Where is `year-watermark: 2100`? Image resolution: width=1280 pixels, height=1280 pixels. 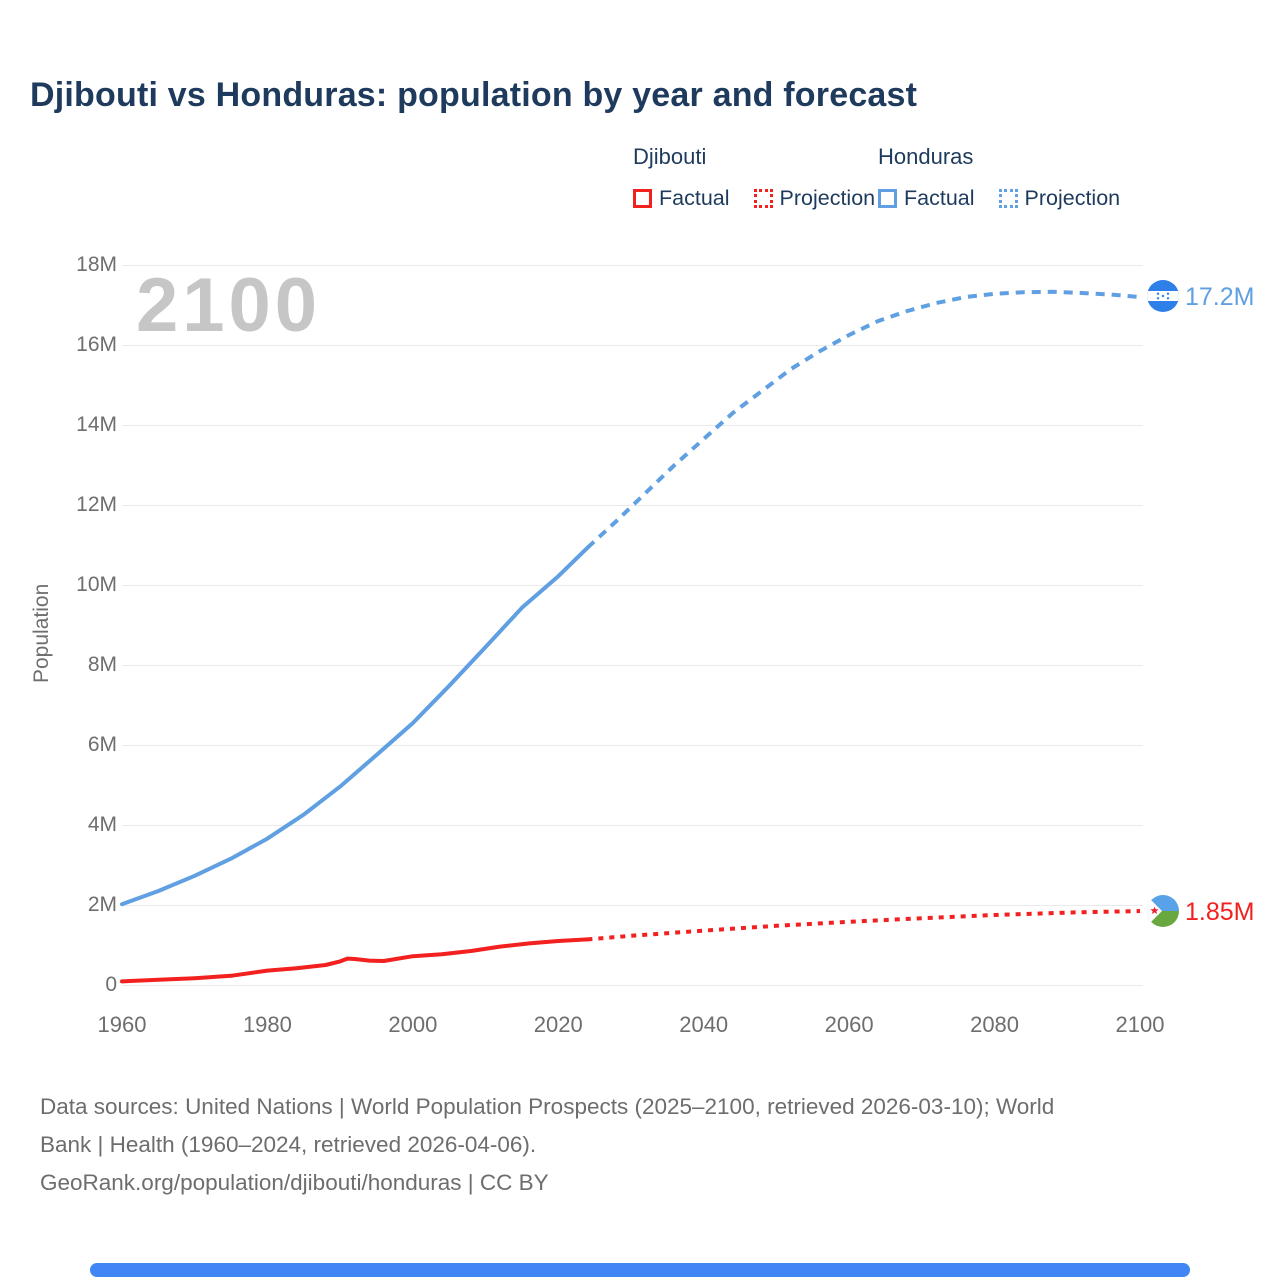
year-watermark: 2100 is located at coordinates (229, 305).